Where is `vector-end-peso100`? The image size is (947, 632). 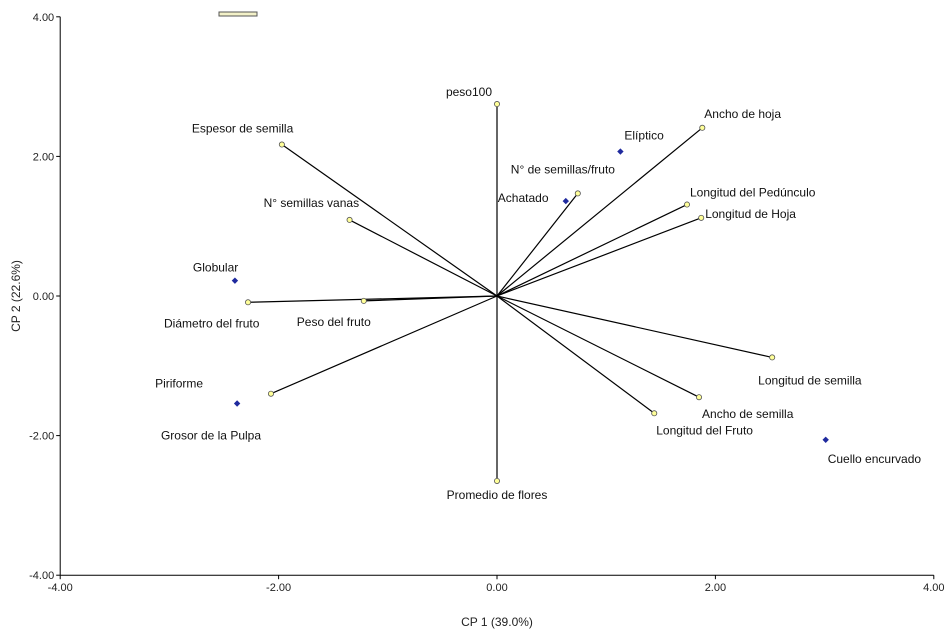 vector-end-peso100 is located at coordinates (496, 104).